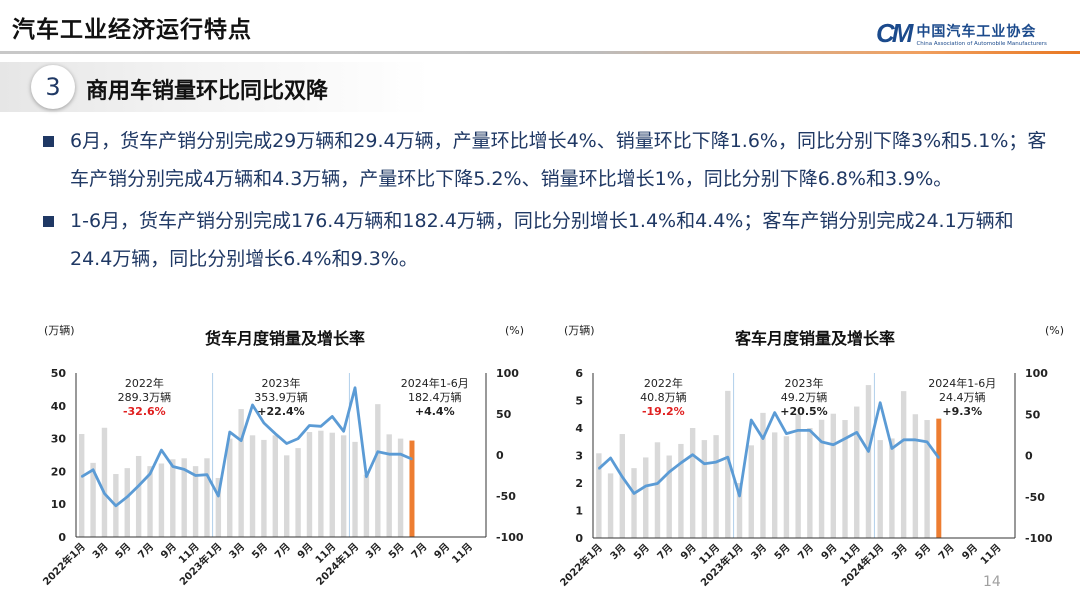 This screenshot has height=607, width=1080. I want to click on growth-rate-line, so click(768, 449).